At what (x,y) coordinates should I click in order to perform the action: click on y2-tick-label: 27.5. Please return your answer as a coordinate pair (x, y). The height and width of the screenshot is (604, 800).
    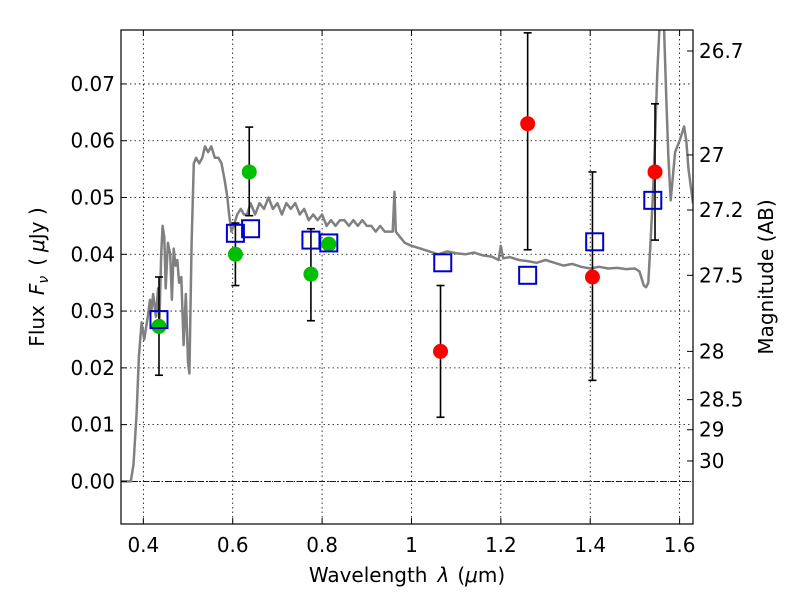
    Looking at the image, I should click on (721, 275).